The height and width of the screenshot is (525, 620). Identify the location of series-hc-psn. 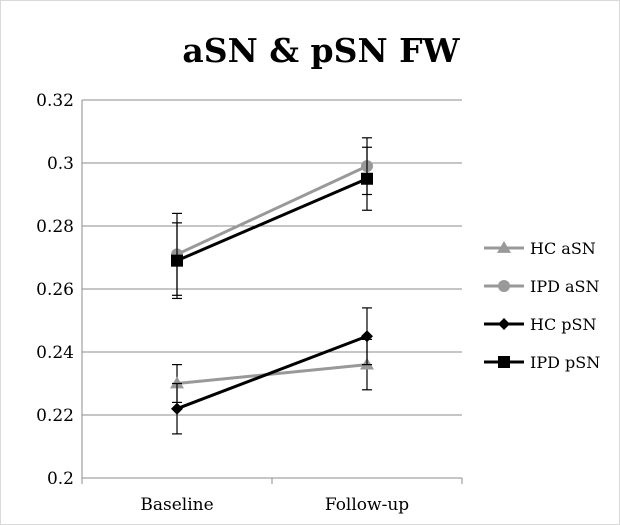
(272, 371).